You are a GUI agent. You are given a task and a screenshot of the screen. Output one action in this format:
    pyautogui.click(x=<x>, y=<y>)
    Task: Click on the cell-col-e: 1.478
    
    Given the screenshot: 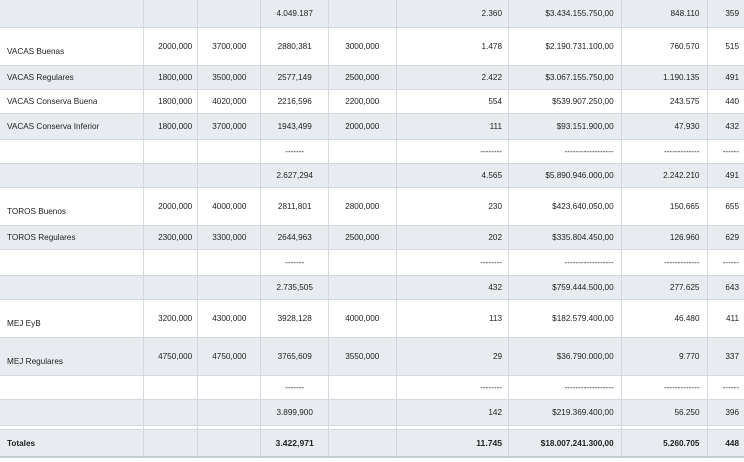 What is the action you would take?
    pyautogui.click(x=453, y=47)
    